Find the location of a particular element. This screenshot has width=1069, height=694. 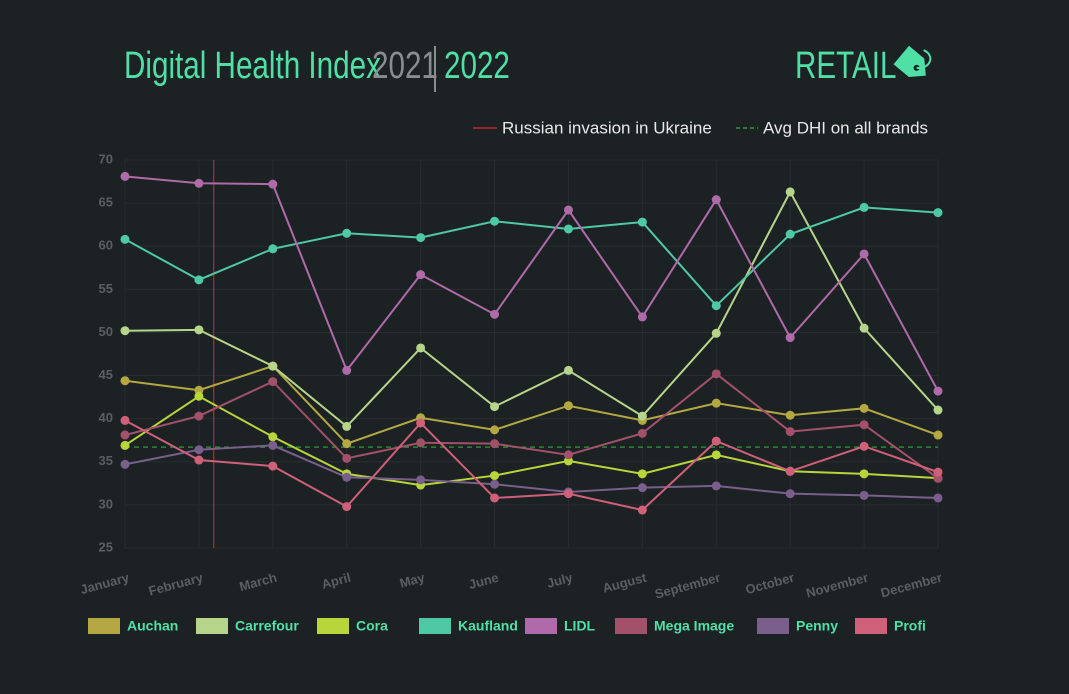

legend-label: Avg DHI on all brands is located at coordinates (845, 127).